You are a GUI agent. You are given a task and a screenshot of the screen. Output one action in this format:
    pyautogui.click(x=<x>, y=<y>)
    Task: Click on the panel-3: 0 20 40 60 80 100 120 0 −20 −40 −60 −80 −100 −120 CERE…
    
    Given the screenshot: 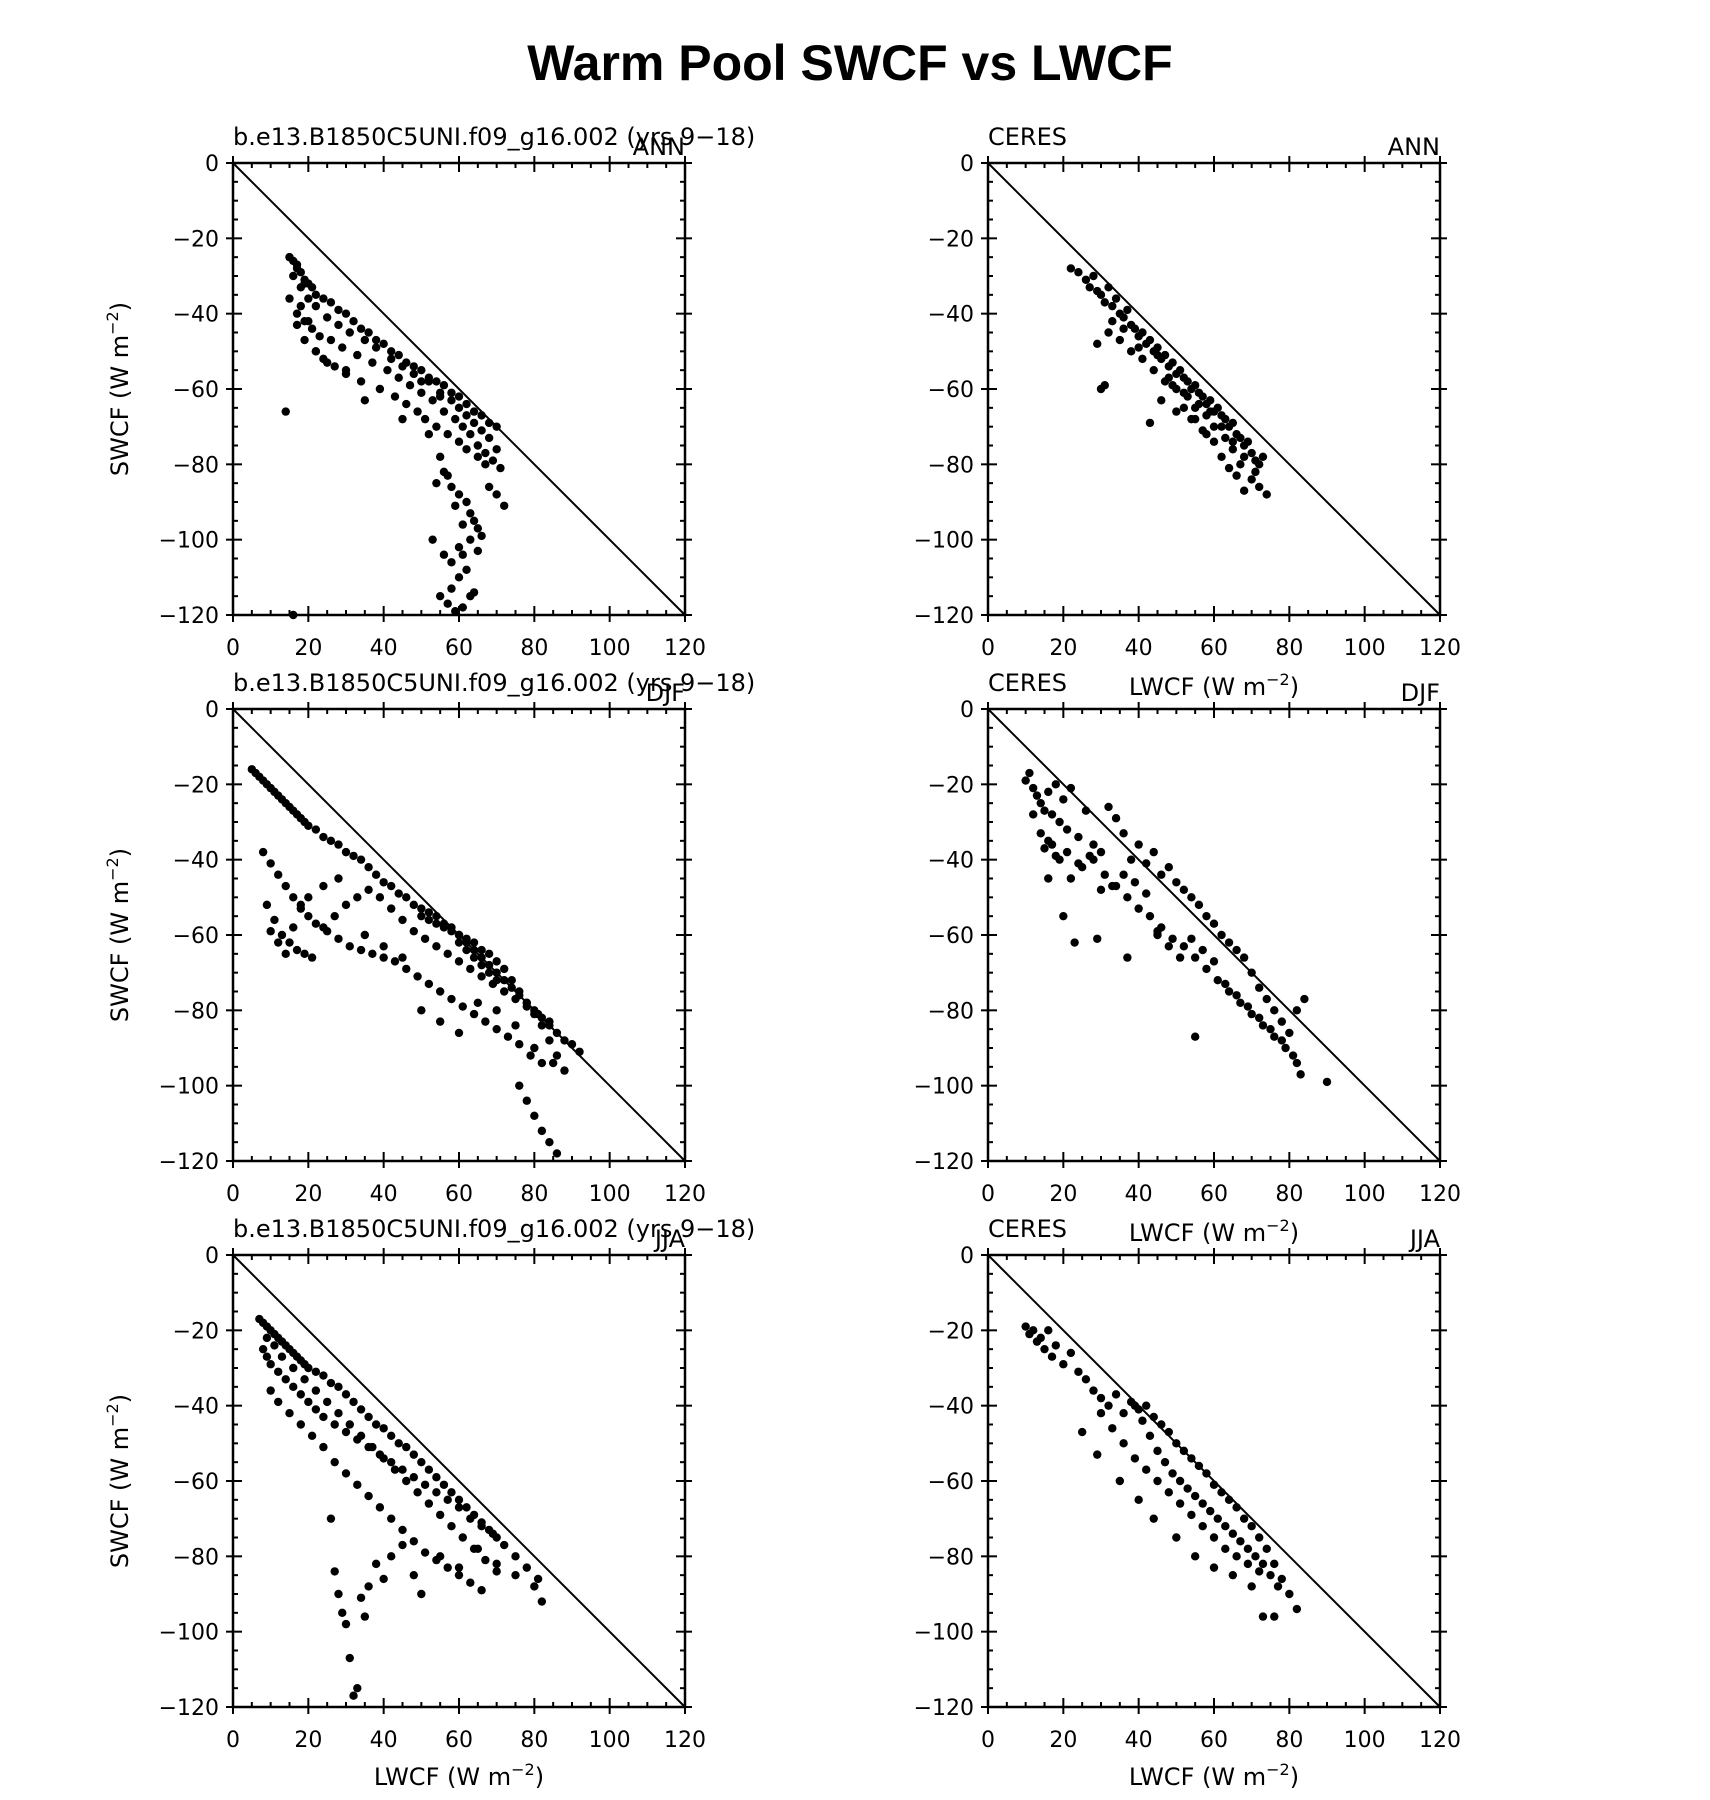 What is the action you would take?
    pyautogui.click(x=1187, y=938)
    